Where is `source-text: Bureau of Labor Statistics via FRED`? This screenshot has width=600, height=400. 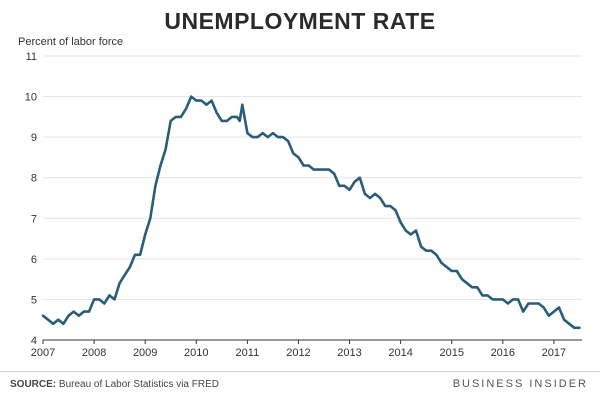
source-text: Bureau of Labor Statistics via FRED is located at coordinates (137, 384).